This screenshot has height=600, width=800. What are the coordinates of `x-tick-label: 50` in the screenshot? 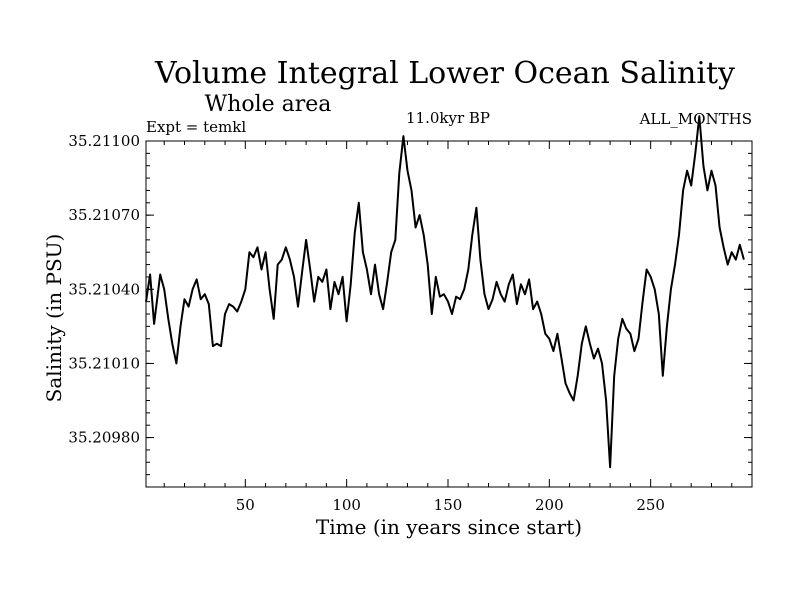 It's located at (245, 505).